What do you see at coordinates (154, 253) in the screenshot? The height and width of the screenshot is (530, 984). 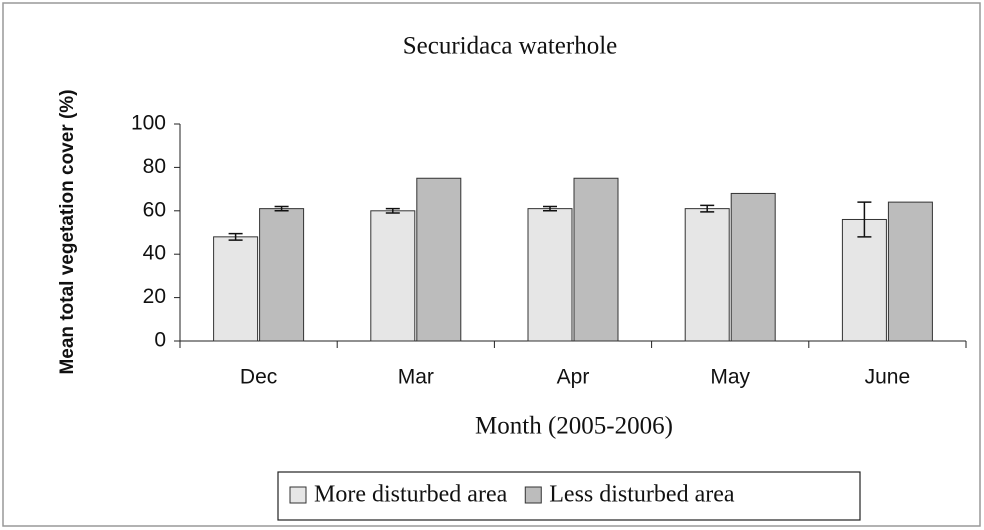 I see `y-tick-label: 40` at bounding box center [154, 253].